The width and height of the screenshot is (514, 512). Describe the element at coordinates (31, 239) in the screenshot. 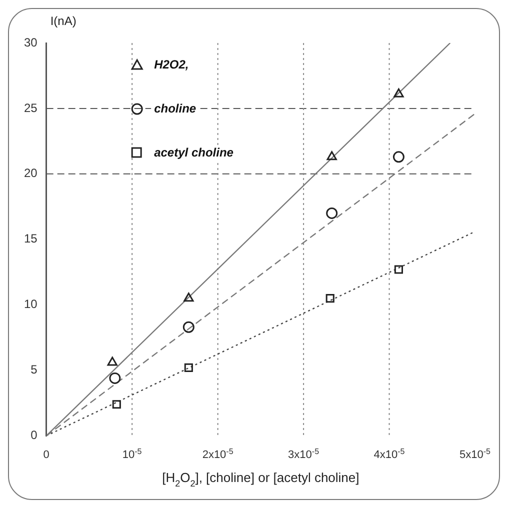

I see `y-tick-label: 15` at that location.